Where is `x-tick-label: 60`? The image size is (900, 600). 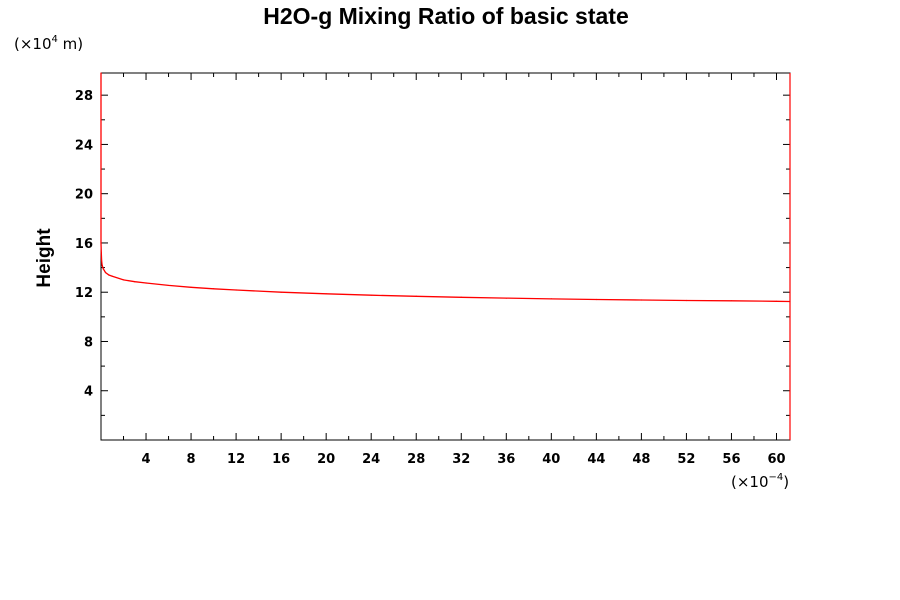 x-tick-label: 60 is located at coordinates (776, 459).